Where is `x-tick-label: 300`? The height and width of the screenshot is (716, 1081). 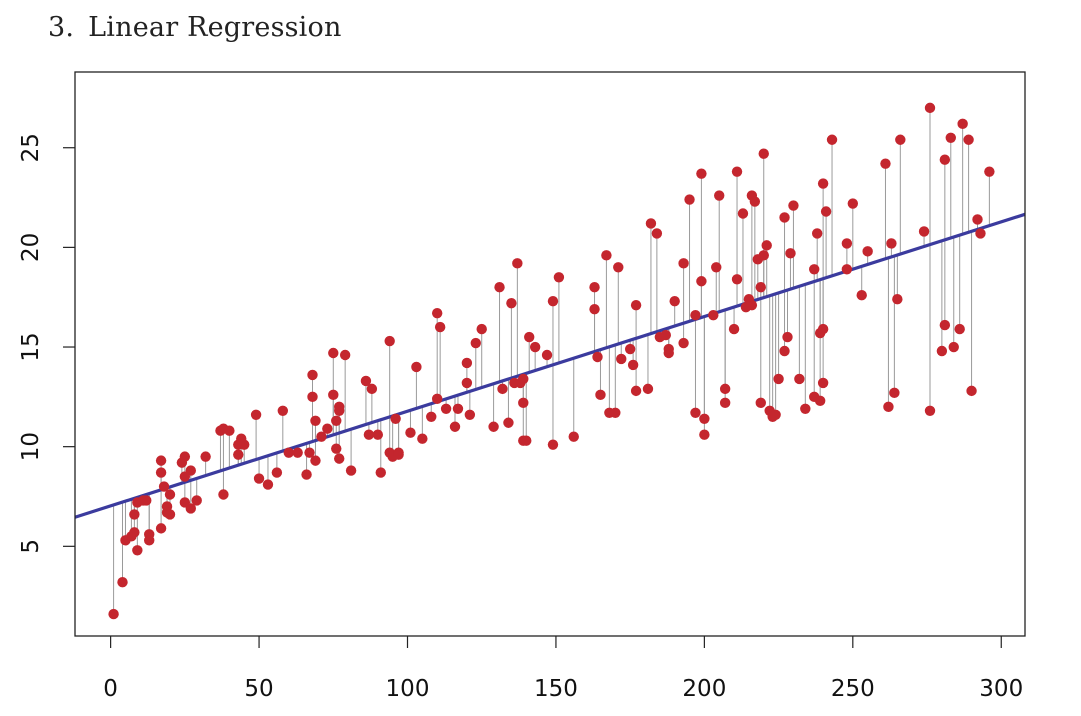
x-tick-label: 300 is located at coordinates (1001, 689).